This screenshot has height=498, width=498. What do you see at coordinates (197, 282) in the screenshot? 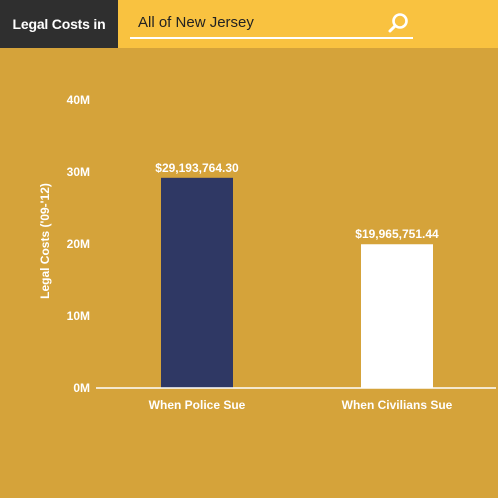
I see `bar-police` at bounding box center [197, 282].